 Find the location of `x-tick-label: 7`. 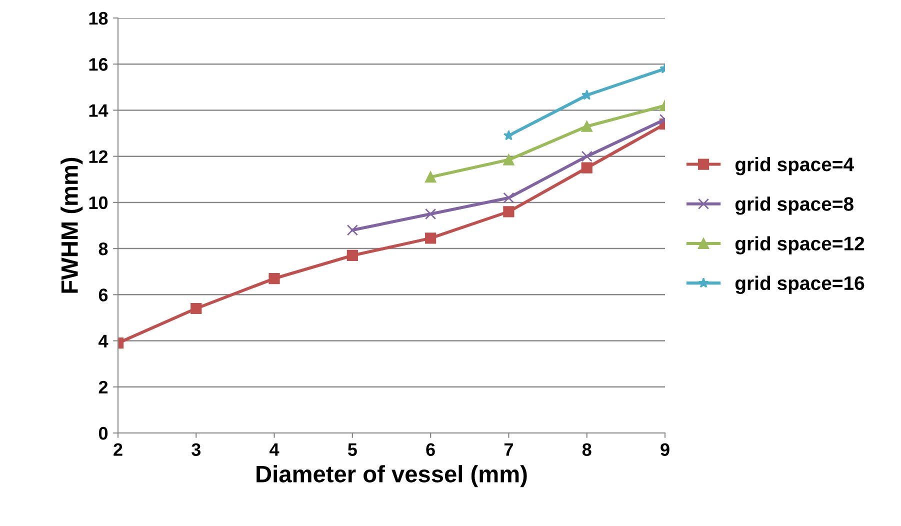

x-tick-label: 7 is located at coordinates (508, 449).